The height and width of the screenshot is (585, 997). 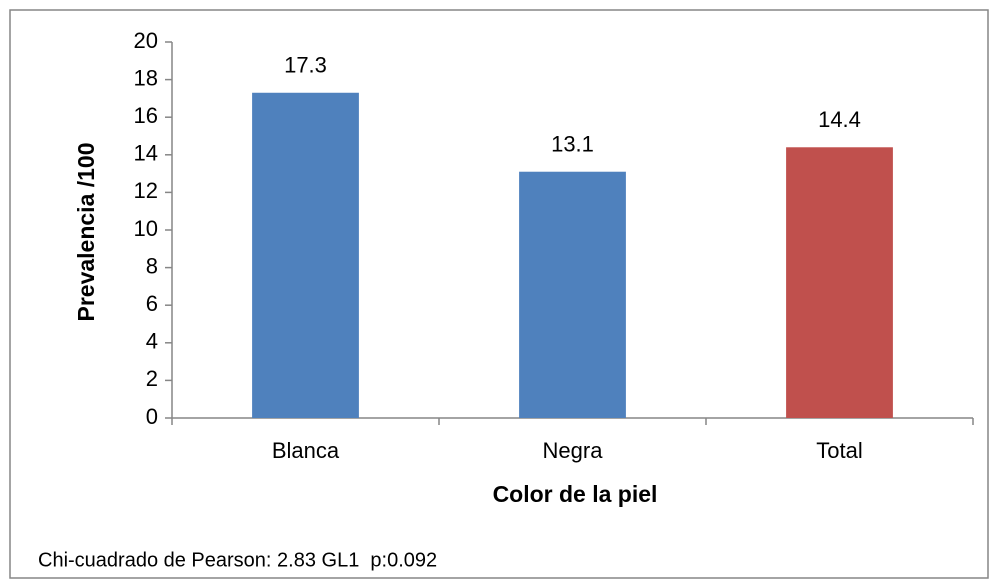 I want to click on x-axis-title: Color de la piel, so click(x=575, y=494).